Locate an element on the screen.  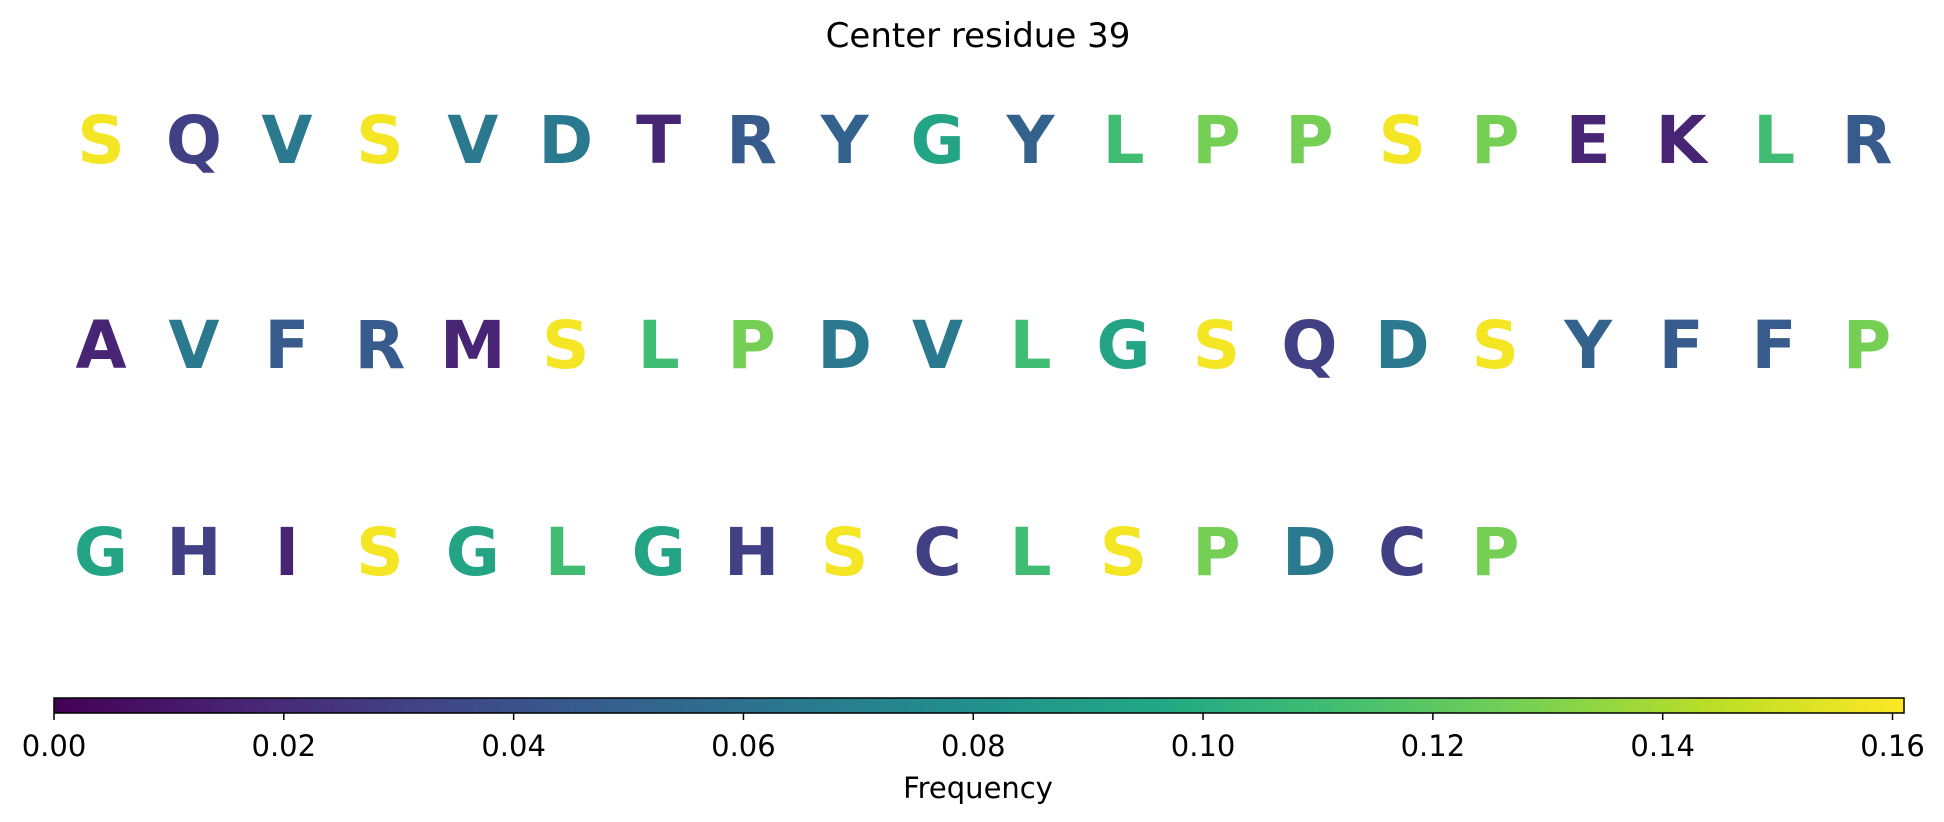
colorbar-tick-label: 0.08 is located at coordinates (973, 746).